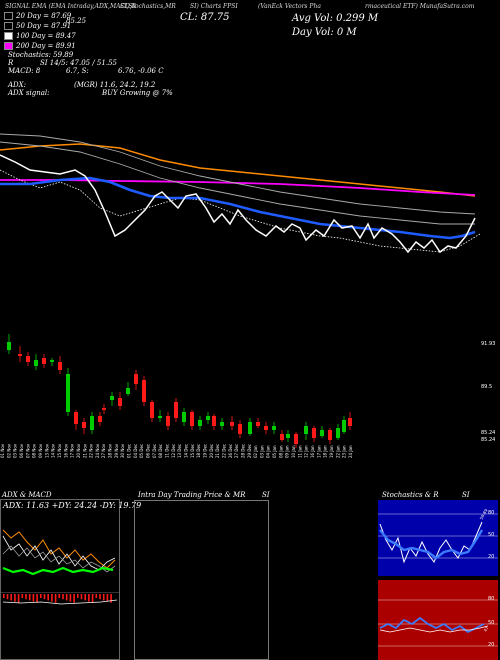  What do you see at coordinates (266, 495) in the screenshot?
I see `intraday-panel-si: SI` at bounding box center [266, 495].